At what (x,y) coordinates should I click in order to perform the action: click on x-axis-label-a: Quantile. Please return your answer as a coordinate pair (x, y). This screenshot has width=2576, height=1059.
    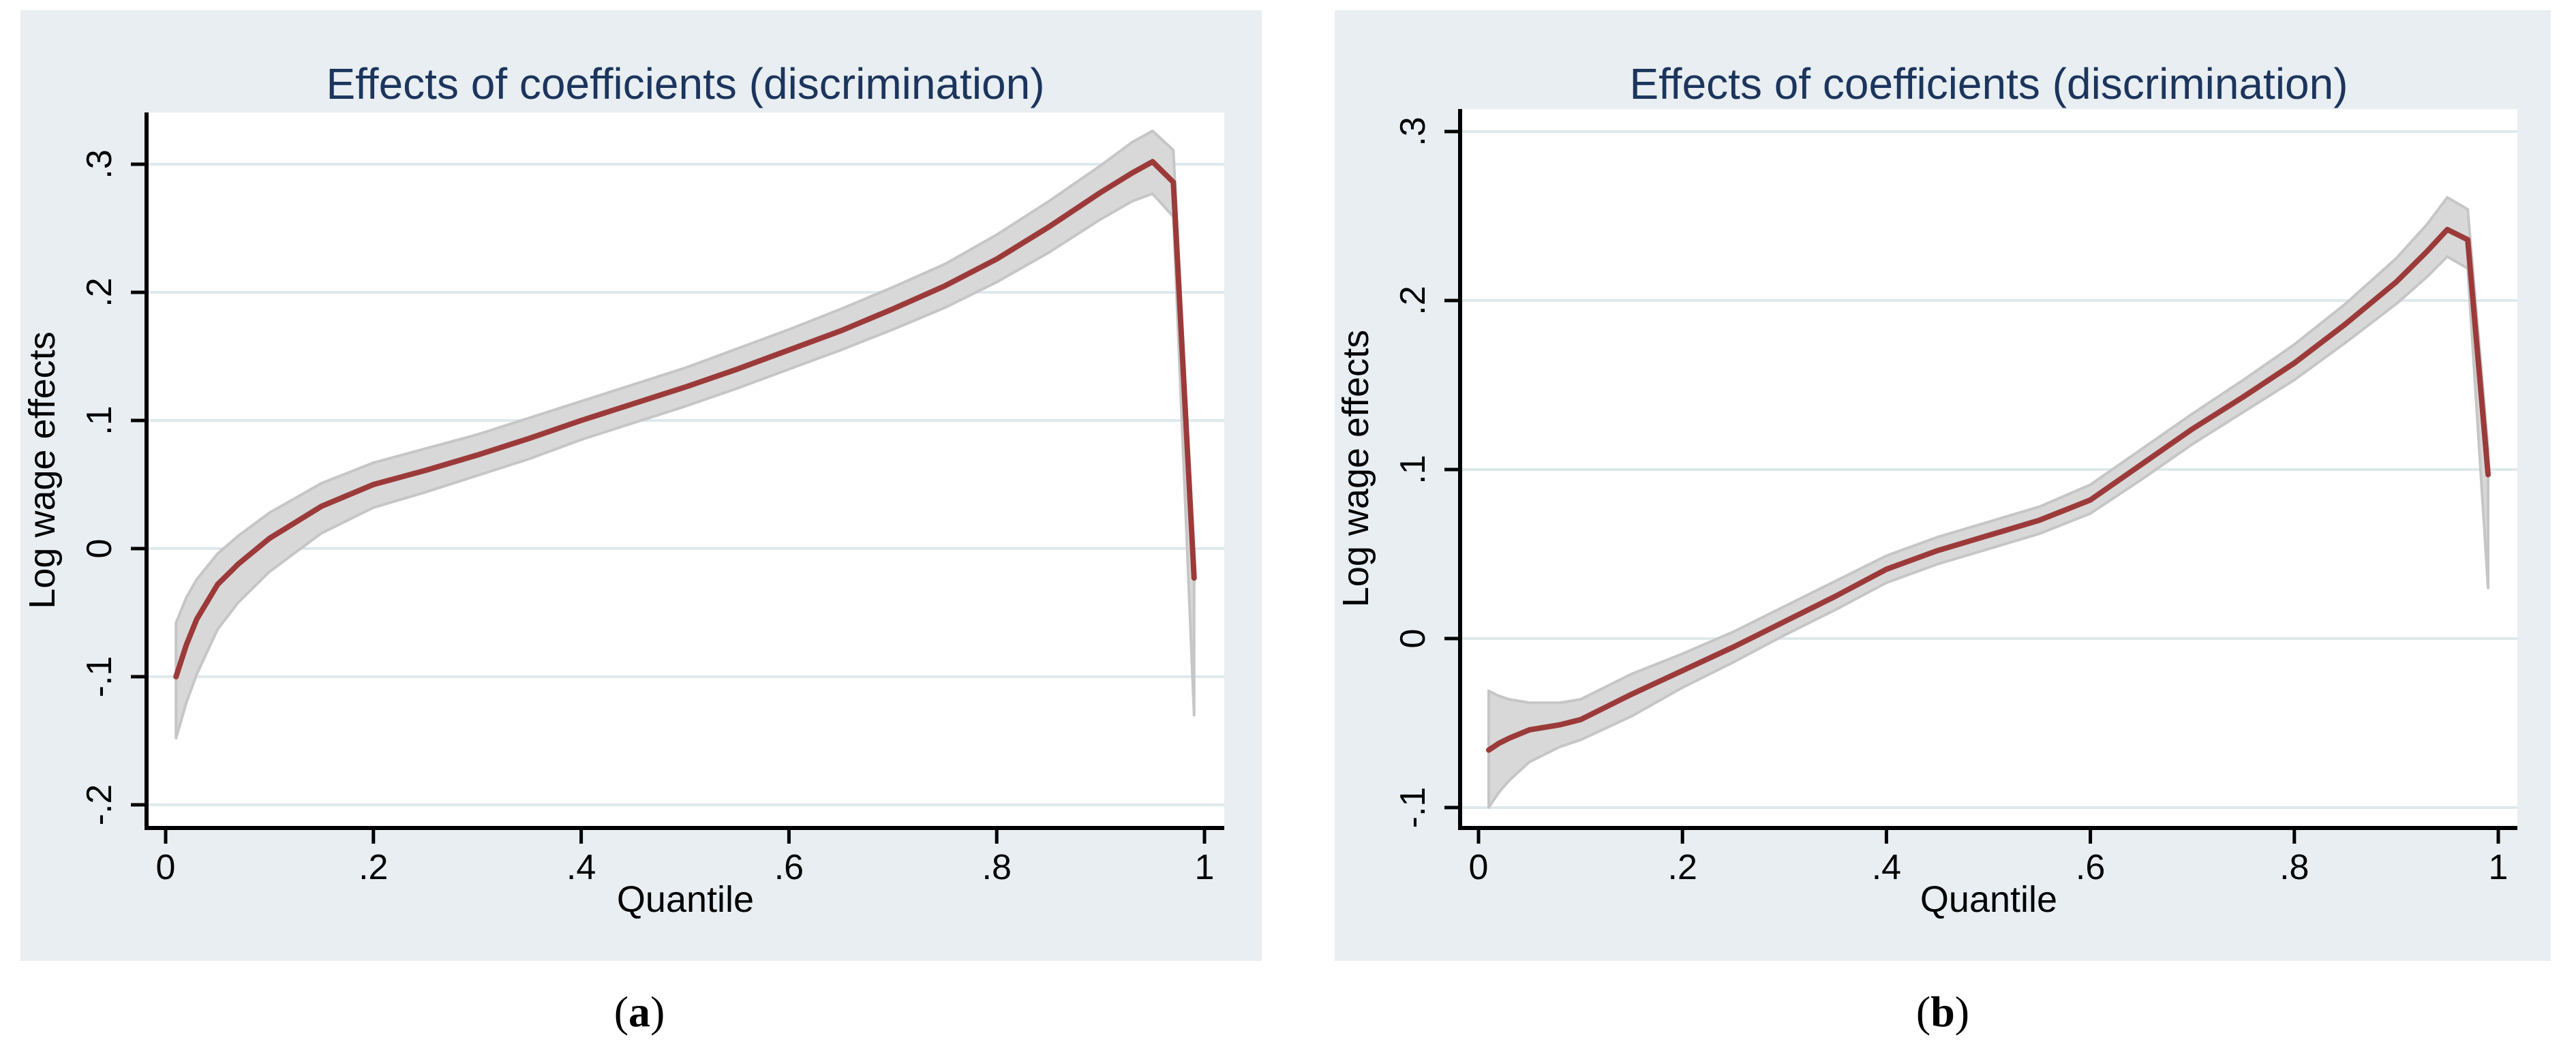
    Looking at the image, I should click on (686, 899).